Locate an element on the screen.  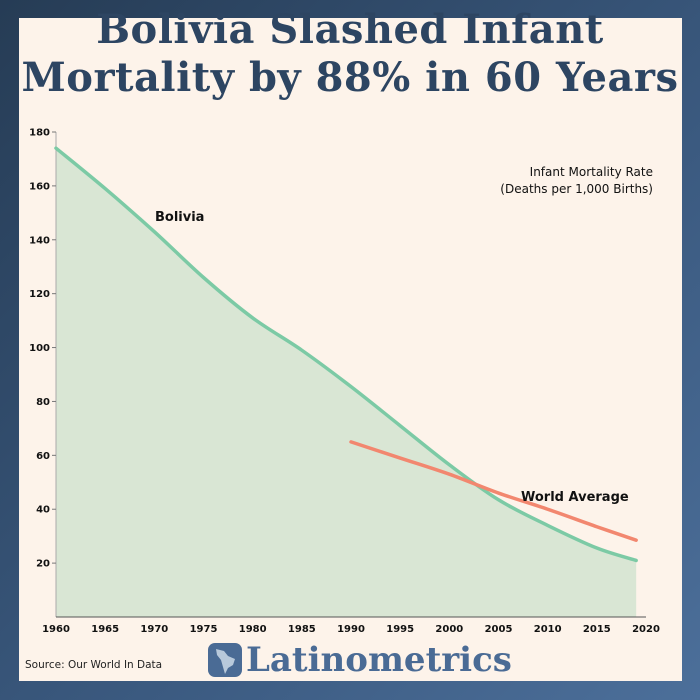
x-tick-label: 1980 is located at coordinates (253, 629).